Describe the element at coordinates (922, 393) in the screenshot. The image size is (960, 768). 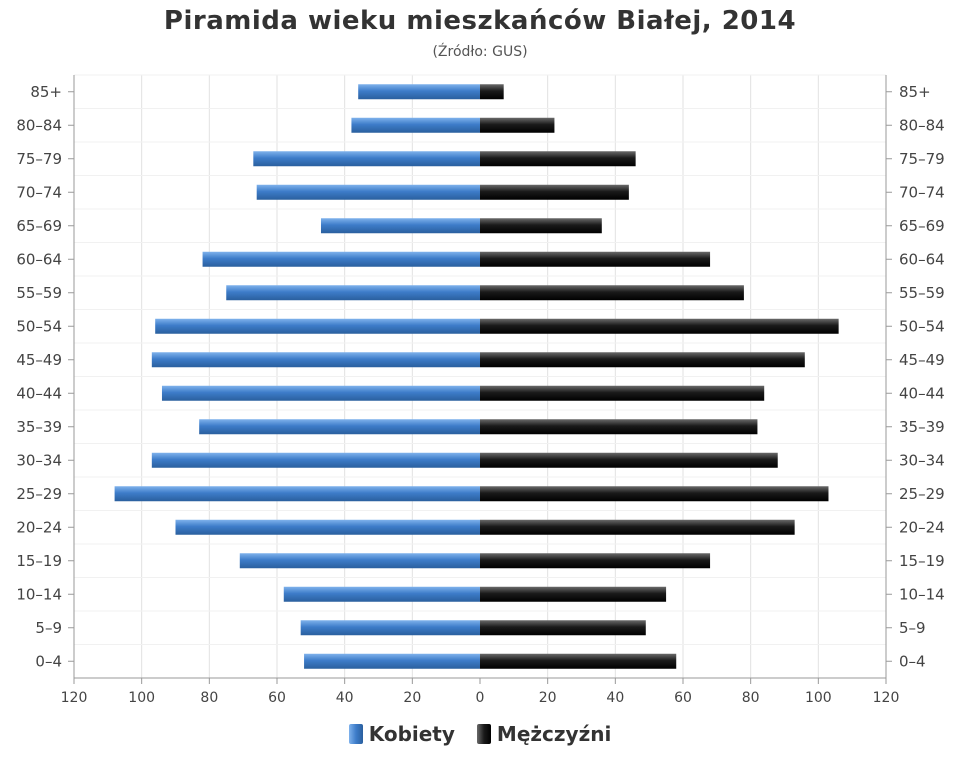
I see `y-tick-label-right: 40–44` at that location.